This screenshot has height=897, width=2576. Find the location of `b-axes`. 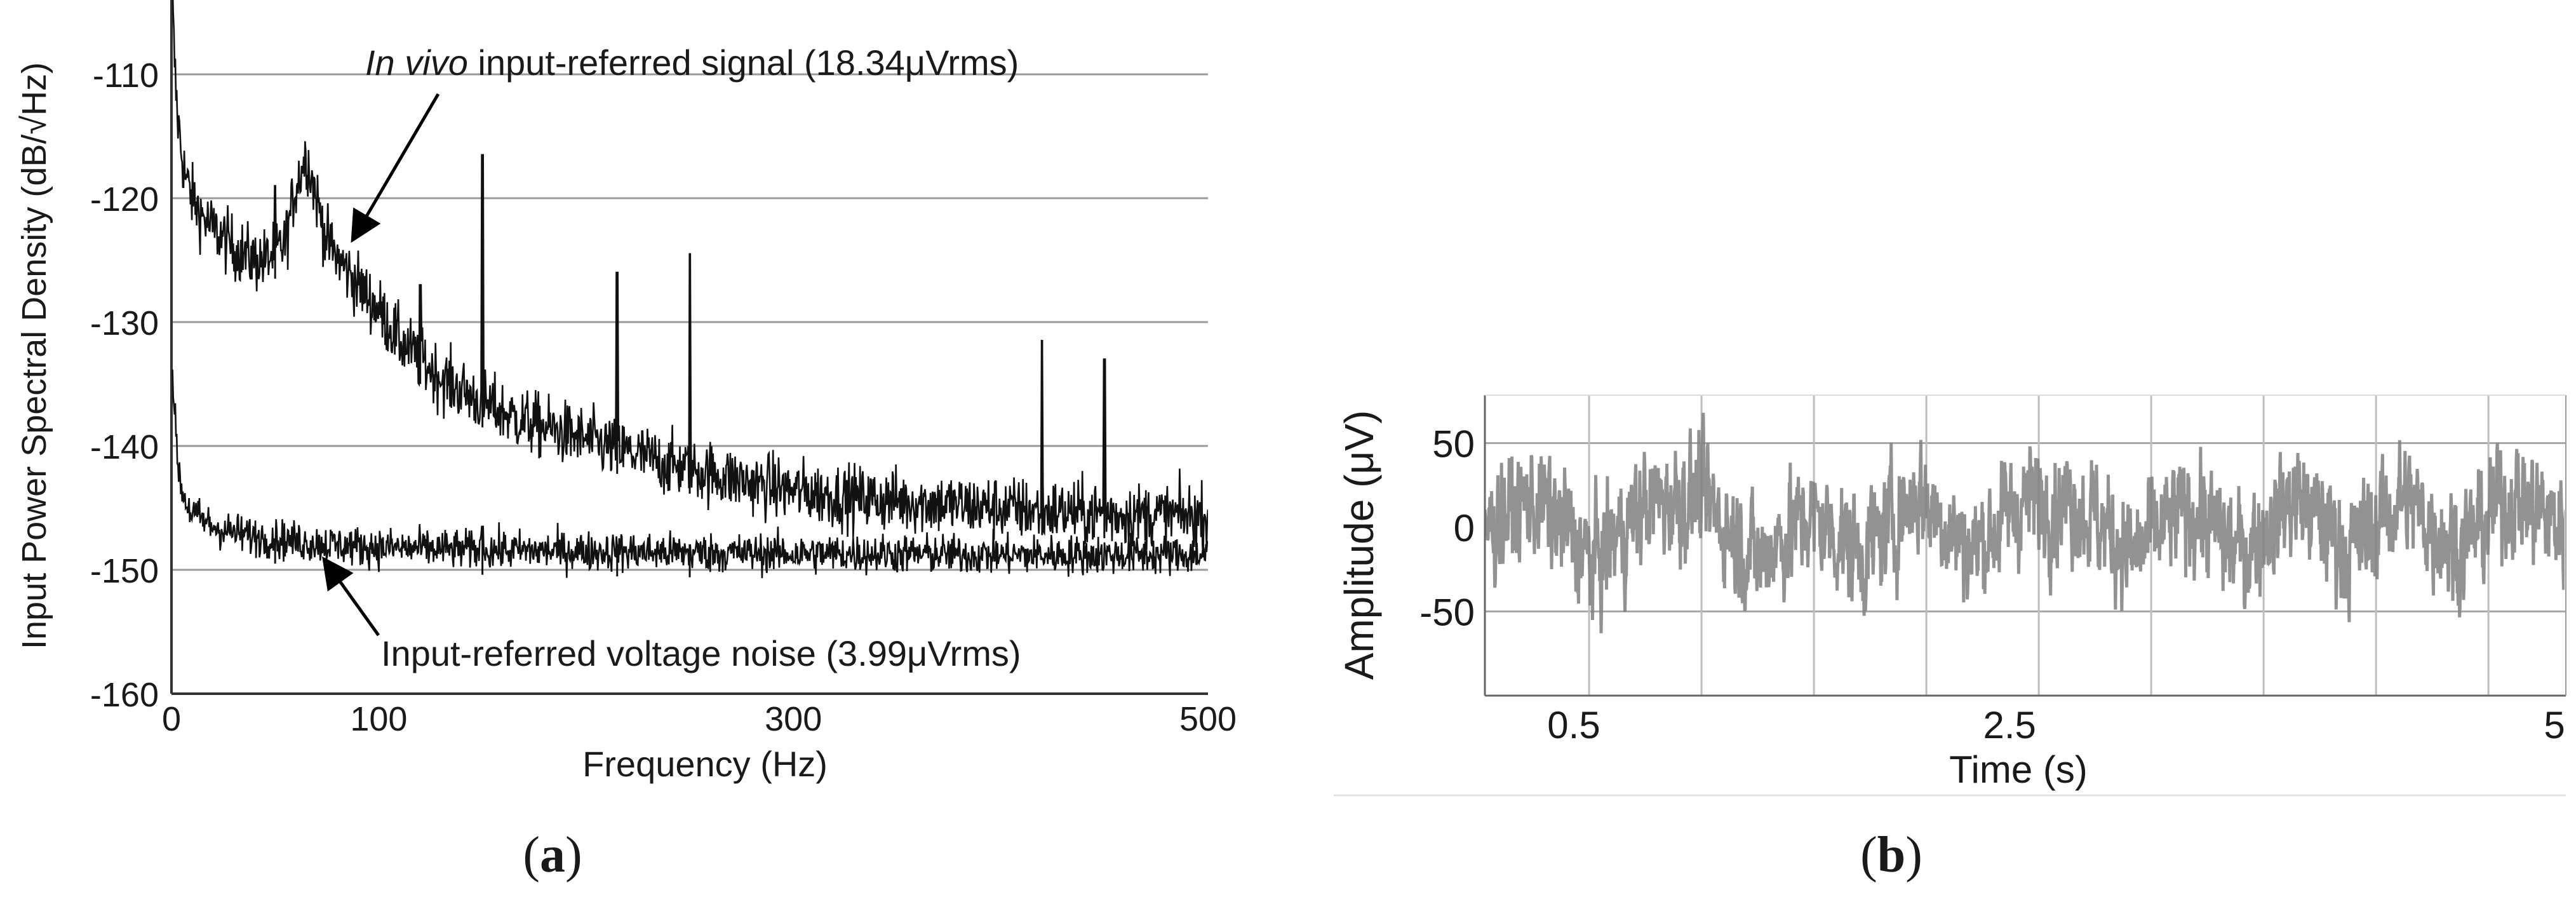

b-axes is located at coordinates (2025, 546).